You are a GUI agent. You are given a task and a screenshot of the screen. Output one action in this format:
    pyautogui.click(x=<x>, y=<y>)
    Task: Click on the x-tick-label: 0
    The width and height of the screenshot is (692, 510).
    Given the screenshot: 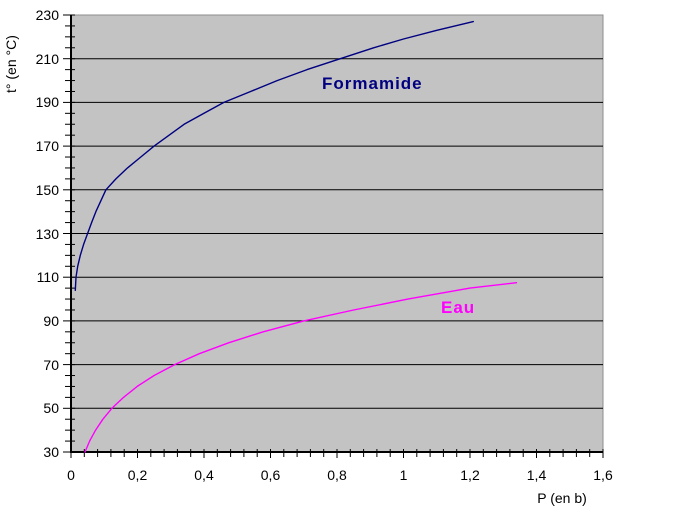 What is the action you would take?
    pyautogui.click(x=71, y=475)
    